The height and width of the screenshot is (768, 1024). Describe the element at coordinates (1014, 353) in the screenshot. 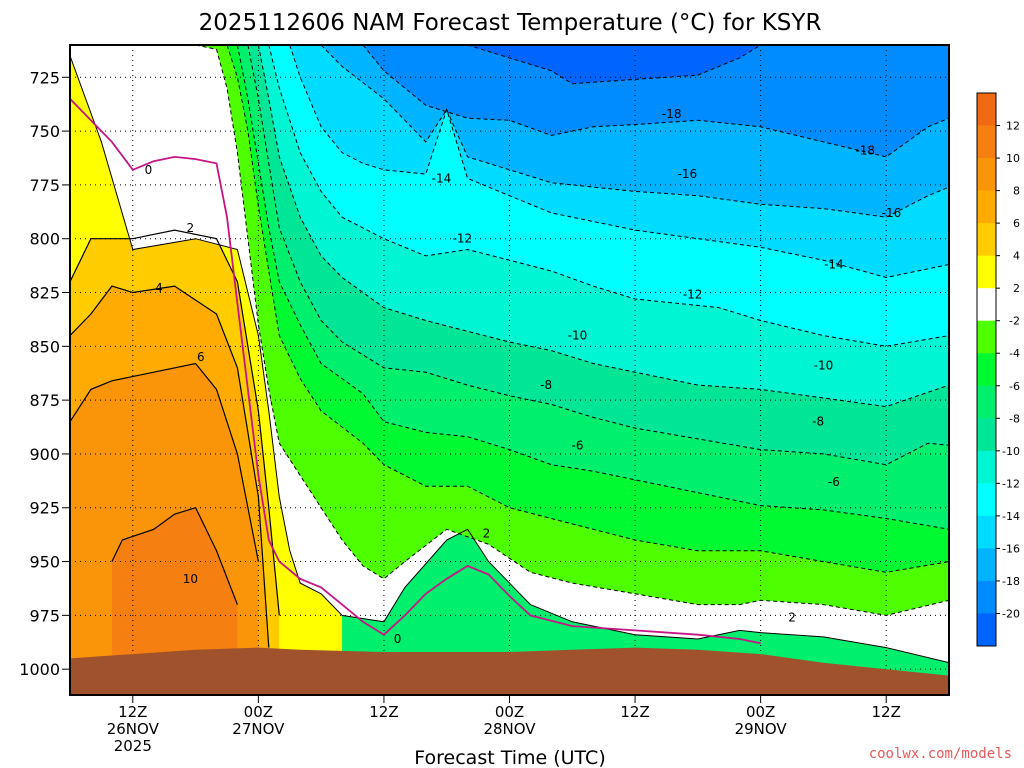

I see `colorbar-label: -4` at that location.